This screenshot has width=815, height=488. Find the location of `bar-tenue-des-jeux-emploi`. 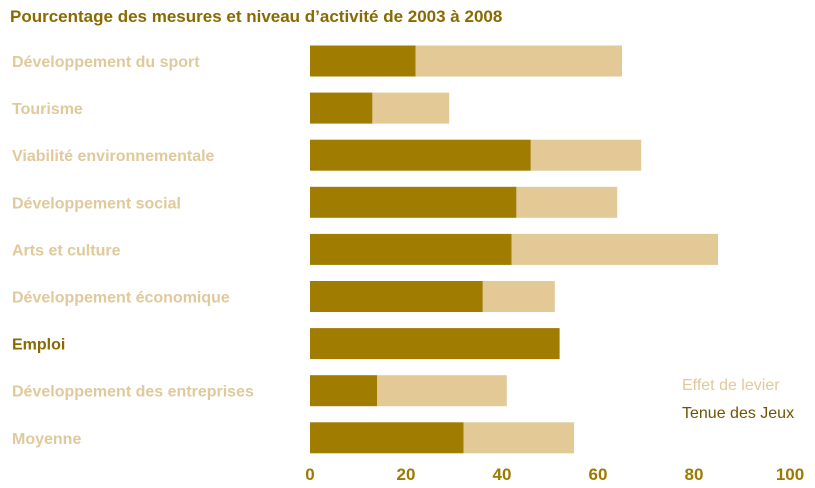

bar-tenue-des-jeux-emploi is located at coordinates (435, 344).